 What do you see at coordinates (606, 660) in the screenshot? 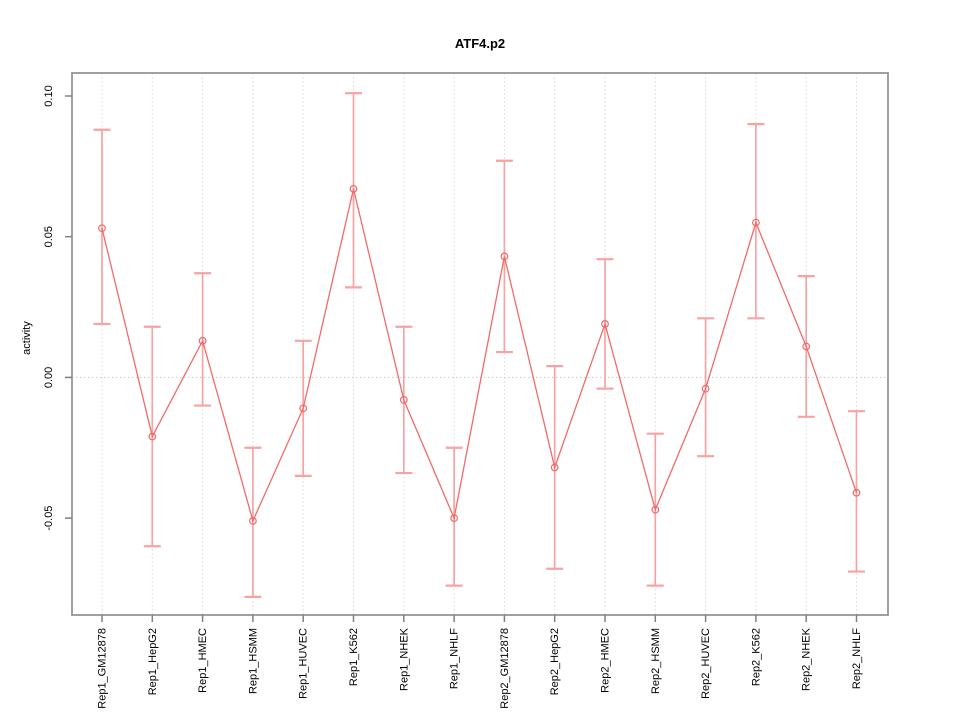
I see `x-category-label: Rep2_HMEC` at bounding box center [606, 660].